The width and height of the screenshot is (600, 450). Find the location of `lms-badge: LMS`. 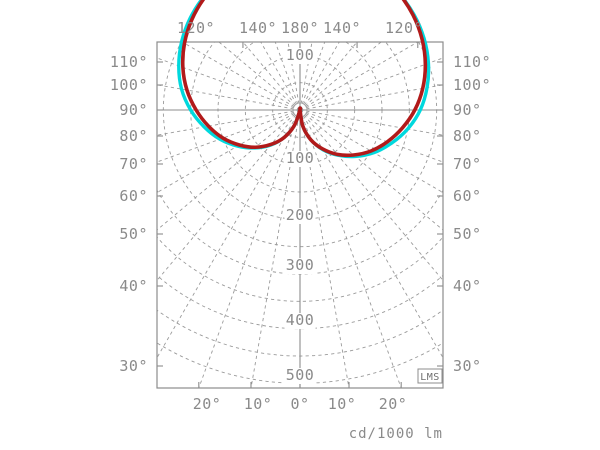

lms-badge: LMS is located at coordinates (430, 376).